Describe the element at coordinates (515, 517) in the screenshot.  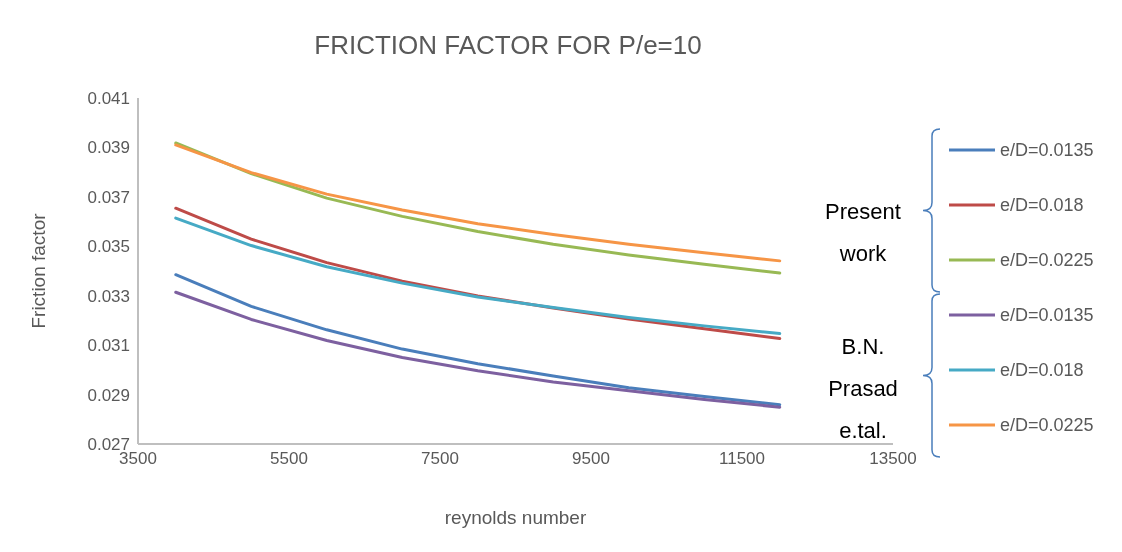
I see `x-axis-title: reynolds number` at that location.